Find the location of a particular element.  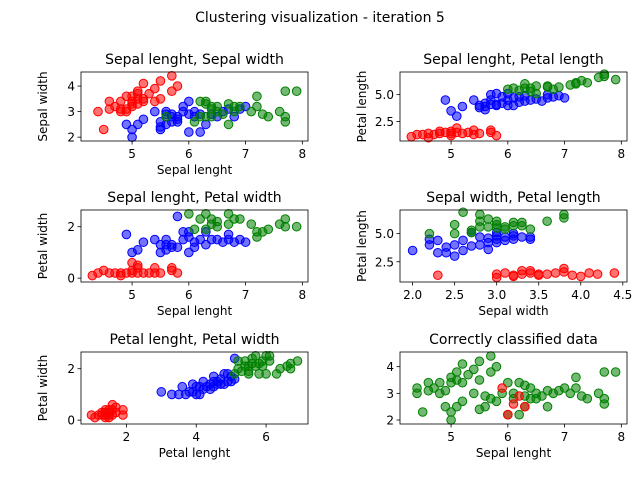

x-axis-label: Sepal width is located at coordinates (513, 311).